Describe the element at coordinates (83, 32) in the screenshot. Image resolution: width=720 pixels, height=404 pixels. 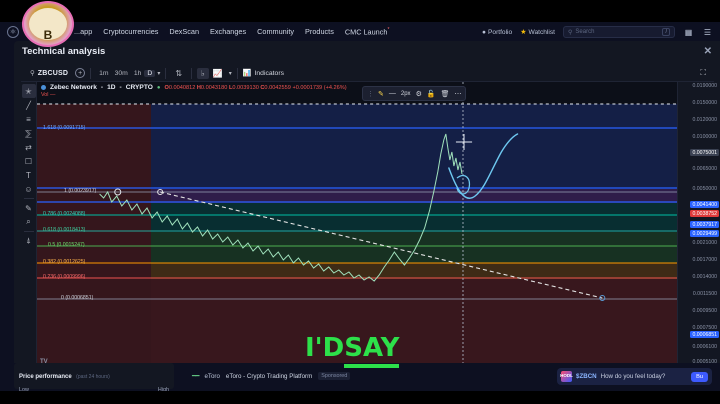
I see `nav-link-app: ...app` at that location.